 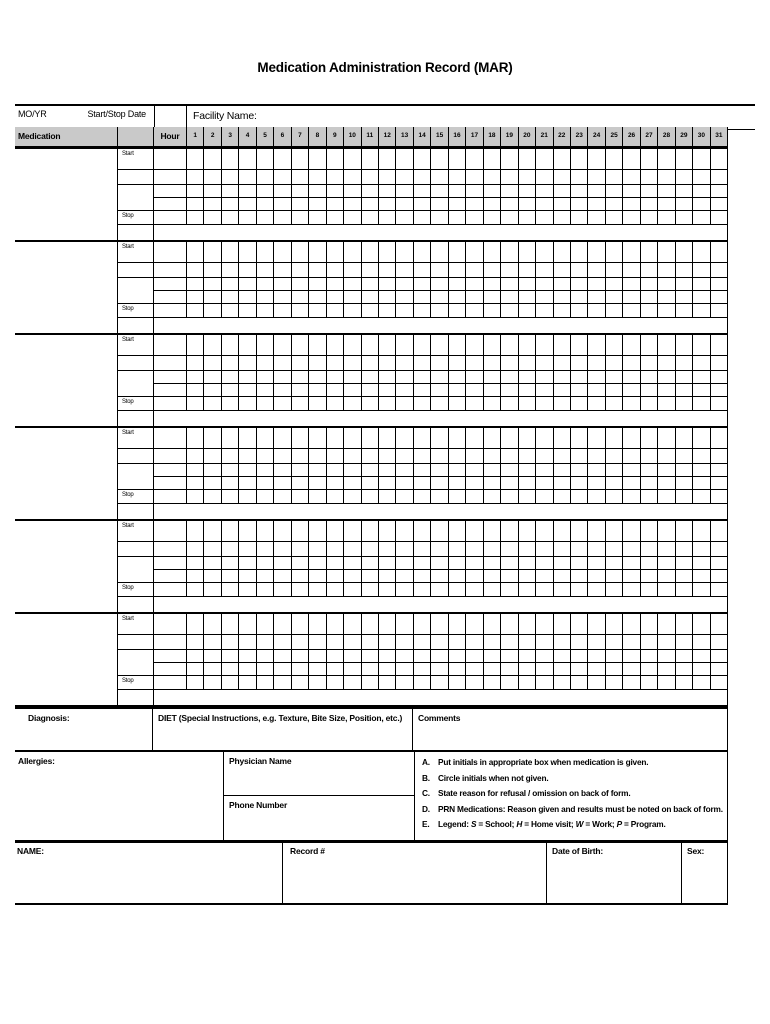 What do you see at coordinates (32, 114) in the screenshot?
I see `mo-yr-label: MO/YR` at bounding box center [32, 114].